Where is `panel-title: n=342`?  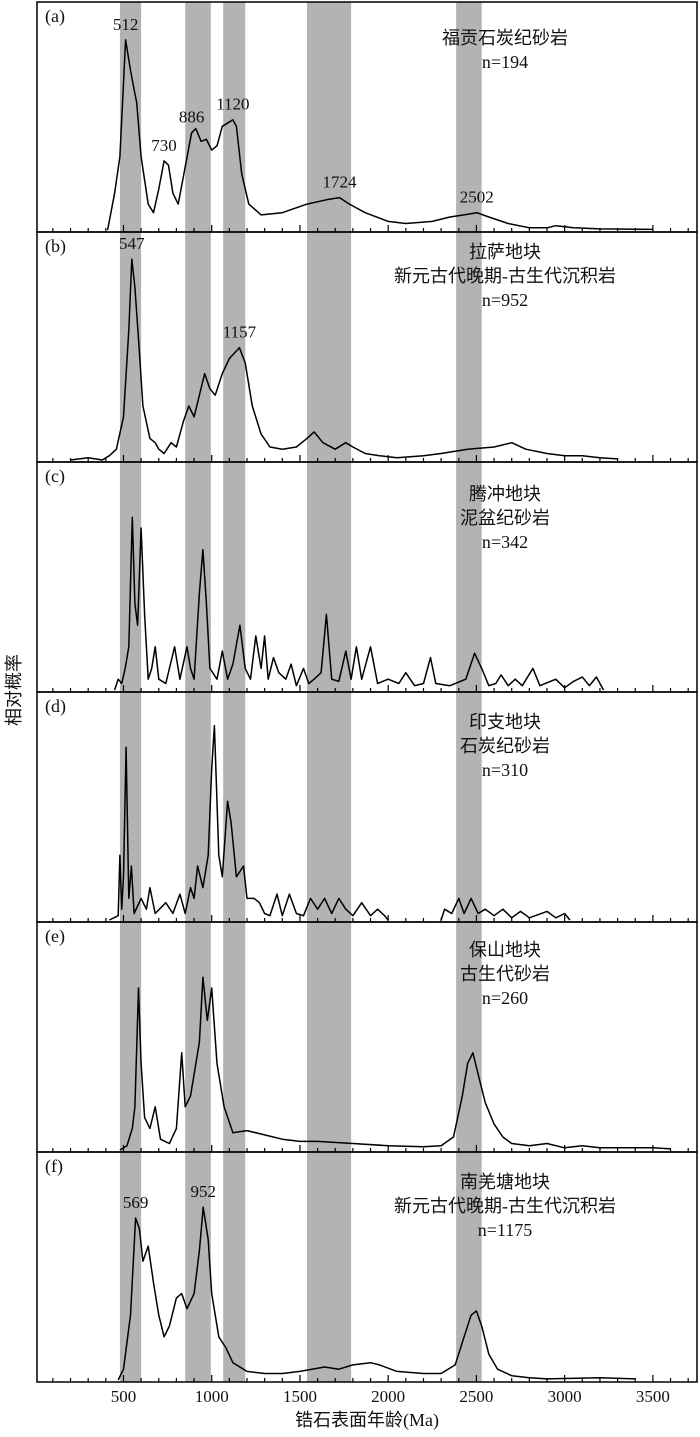 panel-title: n=342 is located at coordinates (505, 542).